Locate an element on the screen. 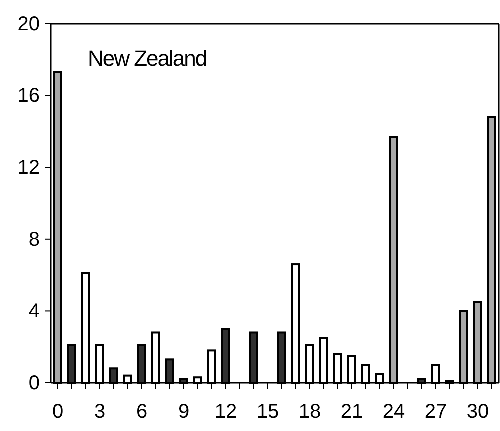  x-tick-label: 27 is located at coordinates (436, 412).